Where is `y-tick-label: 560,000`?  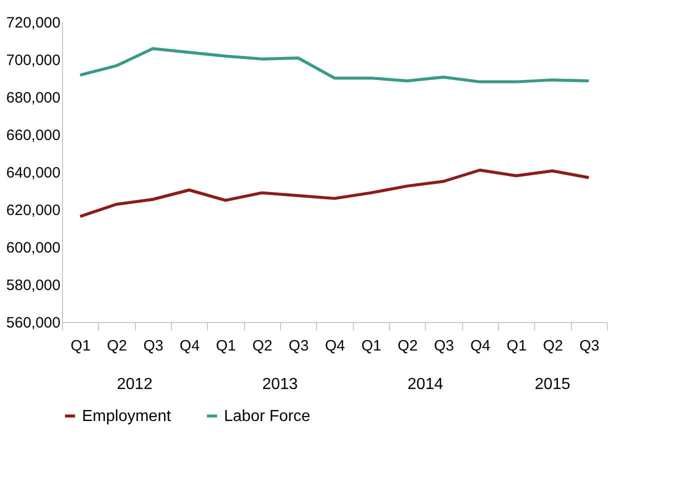 y-tick-label: 560,000 is located at coordinates (33, 323).